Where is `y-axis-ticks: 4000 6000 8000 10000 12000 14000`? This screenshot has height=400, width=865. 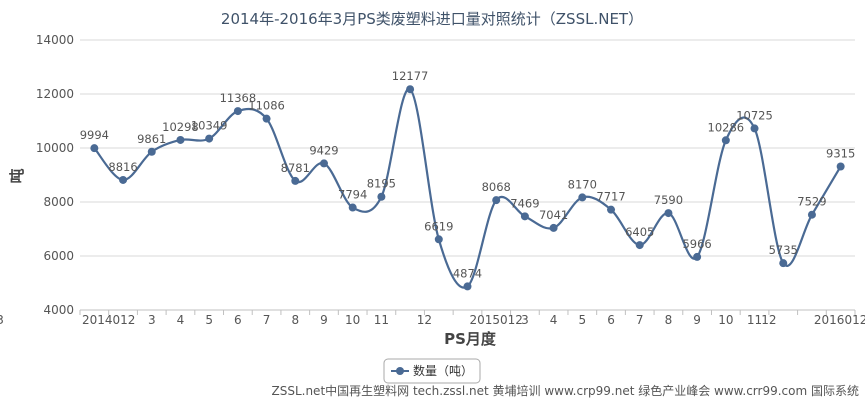
y-axis-ticks: 4000 6000 8000 10000 12000 14000 is located at coordinates (55, 175).